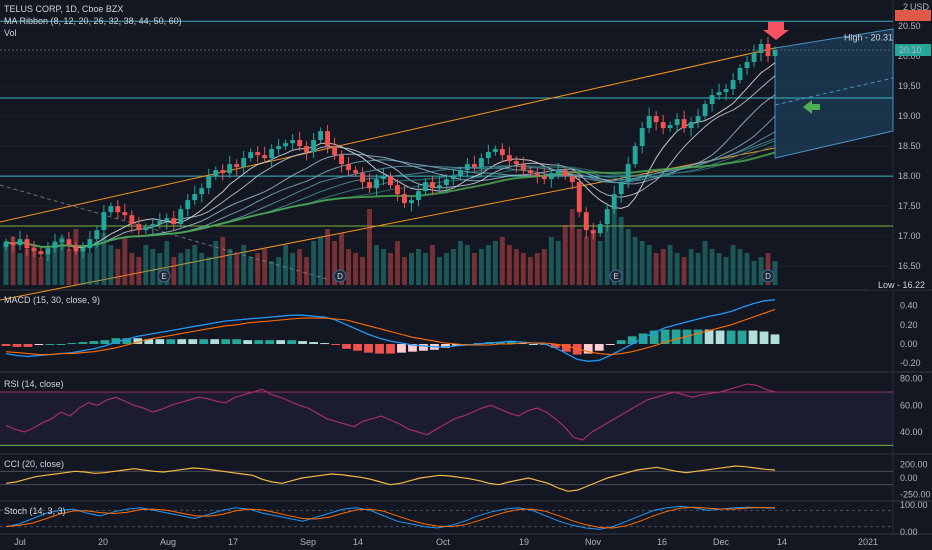  Describe the element at coordinates (35, 511) in the screenshot. I see `stoch-label: Stoch (14, 3, 3)` at that location.